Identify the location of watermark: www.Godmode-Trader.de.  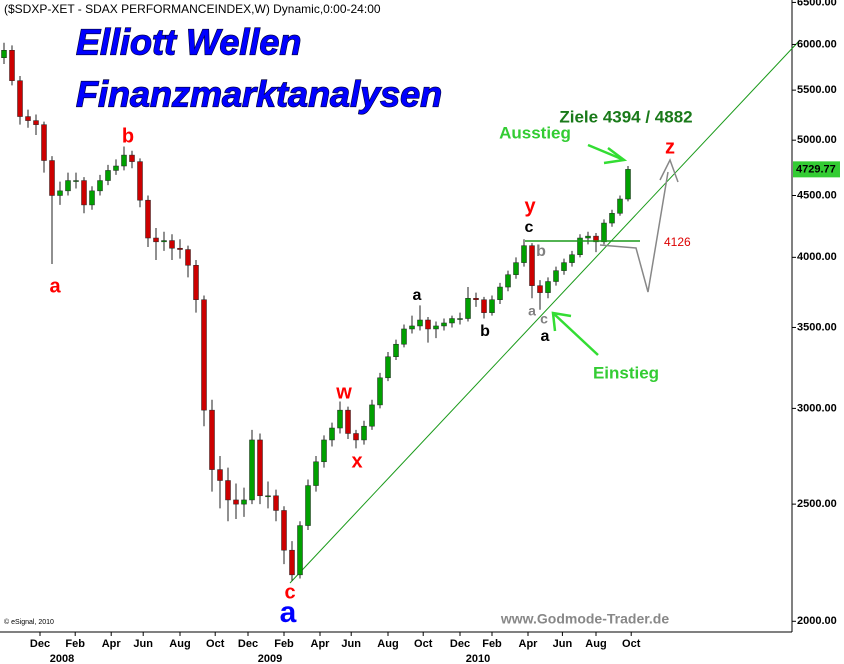
(585, 619).